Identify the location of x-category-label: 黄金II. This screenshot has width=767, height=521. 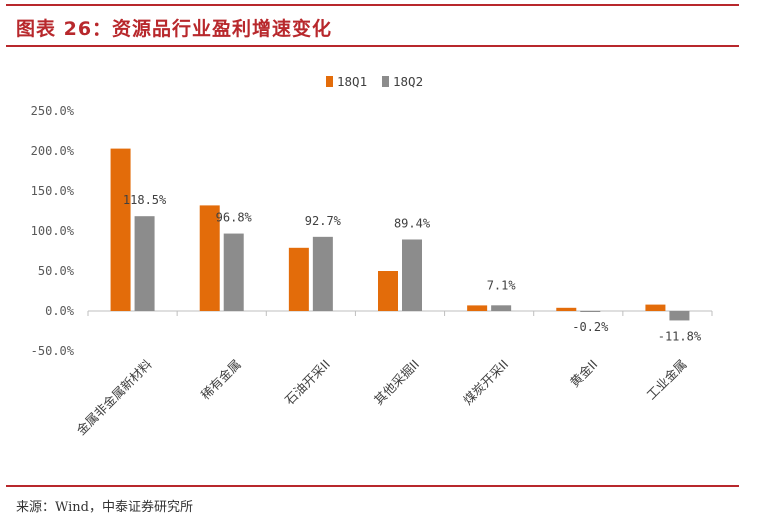
(583, 373).